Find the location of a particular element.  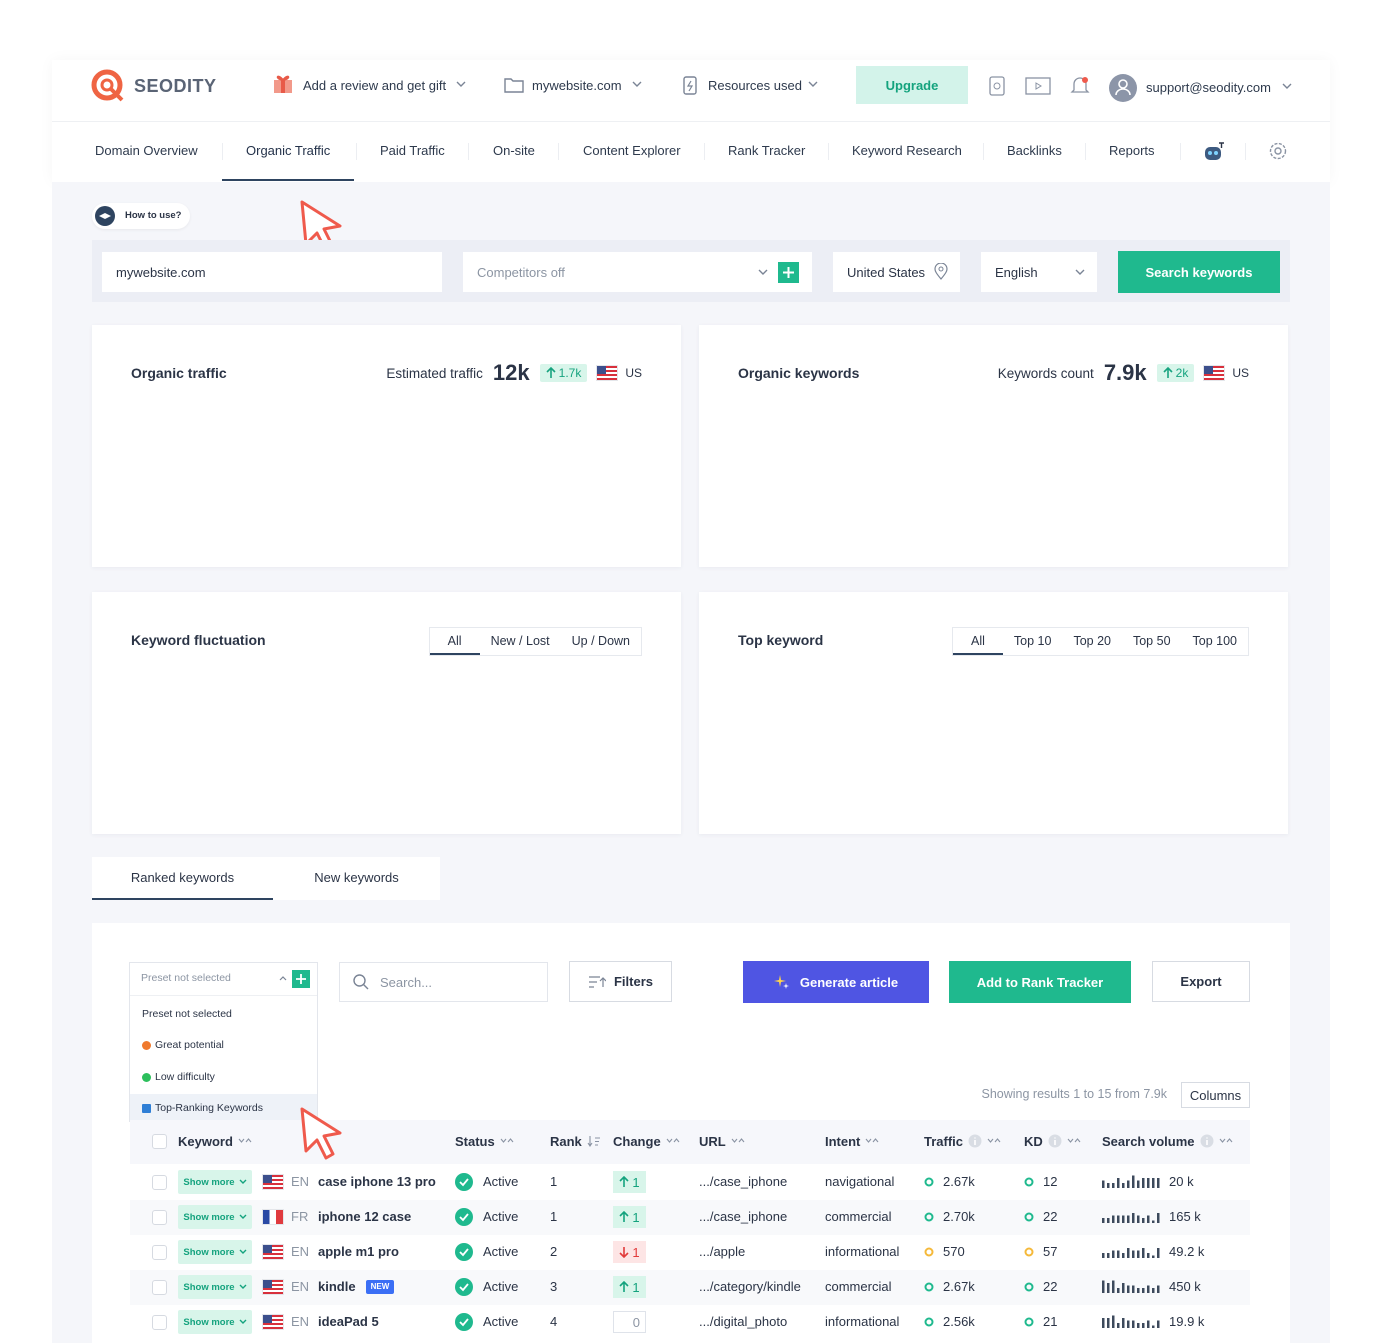

domain-input: mywebsite.com is located at coordinates (272, 272).